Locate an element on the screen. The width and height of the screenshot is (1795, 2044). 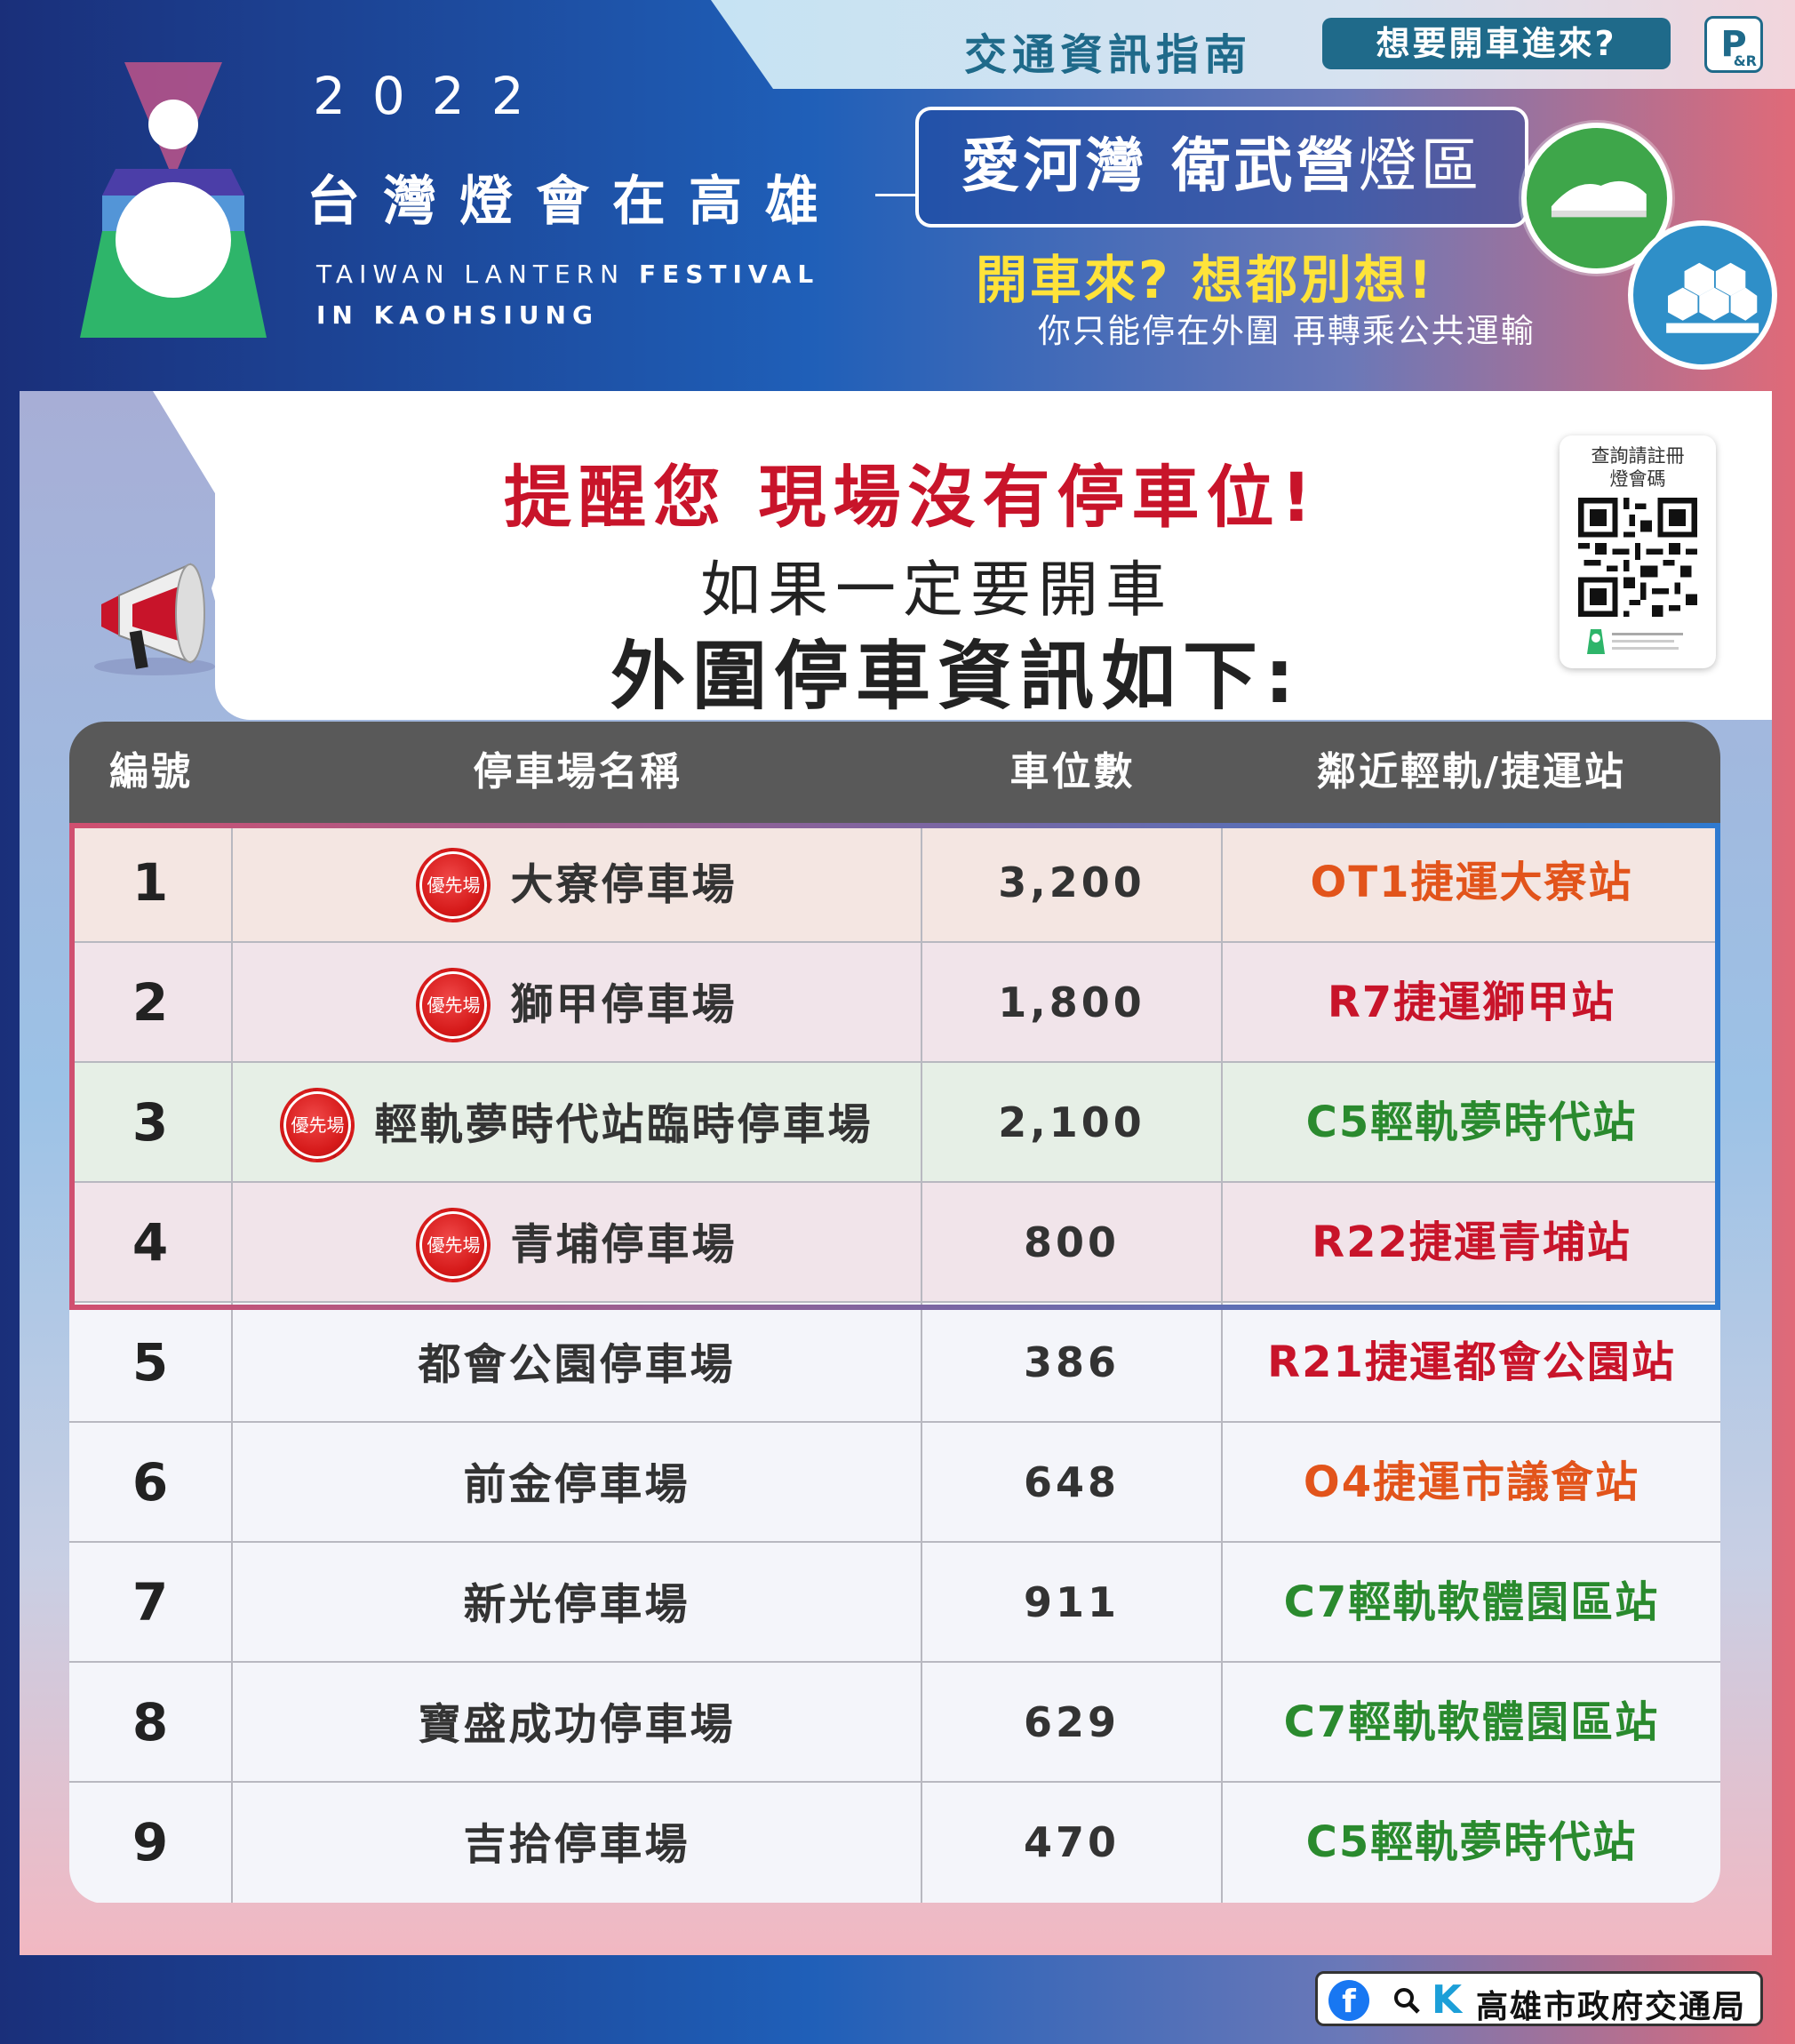
table-header: 編號 停車場名稱 車位數 鄰近輕軌/捷運站 is located at coordinates (895, 772).